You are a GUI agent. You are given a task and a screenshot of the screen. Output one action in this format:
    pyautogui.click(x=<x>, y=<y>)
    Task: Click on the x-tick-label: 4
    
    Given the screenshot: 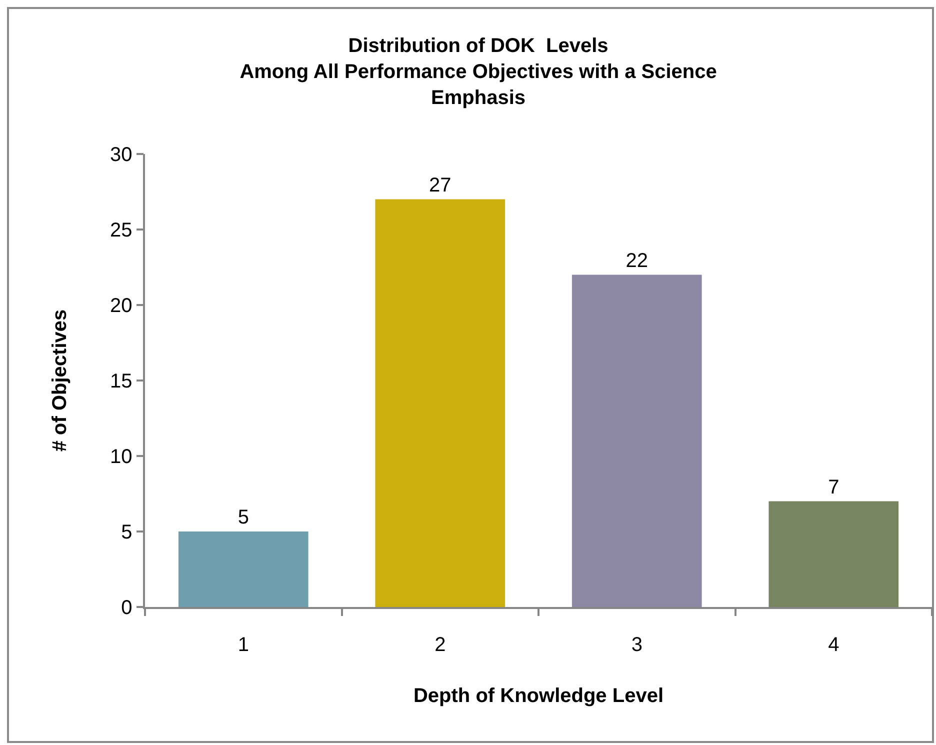 What is the action you would take?
    pyautogui.click(x=834, y=645)
    